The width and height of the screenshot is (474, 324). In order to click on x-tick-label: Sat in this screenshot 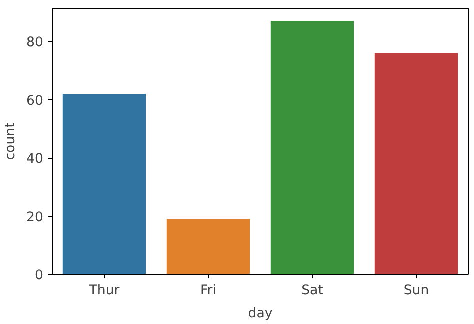, I will do `click(313, 291)`.